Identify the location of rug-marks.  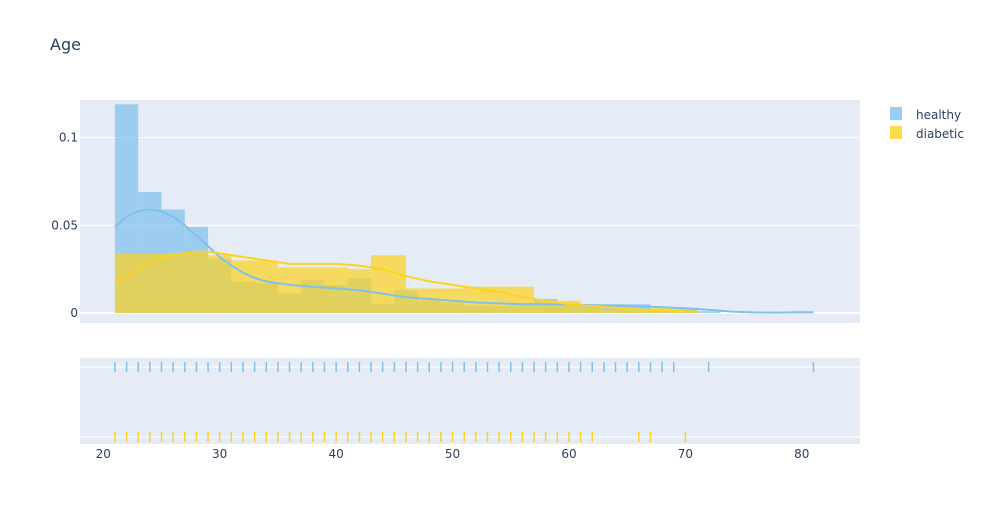
(464, 402).